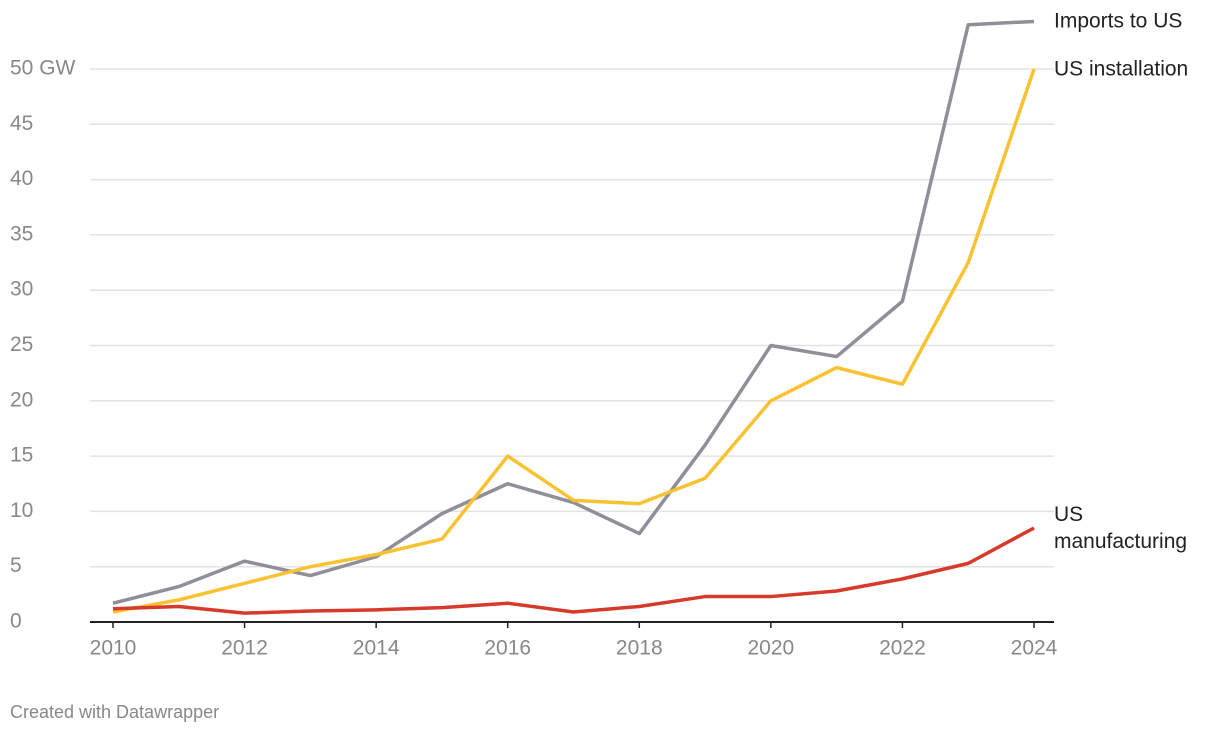  I want to click on series-label: US manufacturing, so click(1121, 527).